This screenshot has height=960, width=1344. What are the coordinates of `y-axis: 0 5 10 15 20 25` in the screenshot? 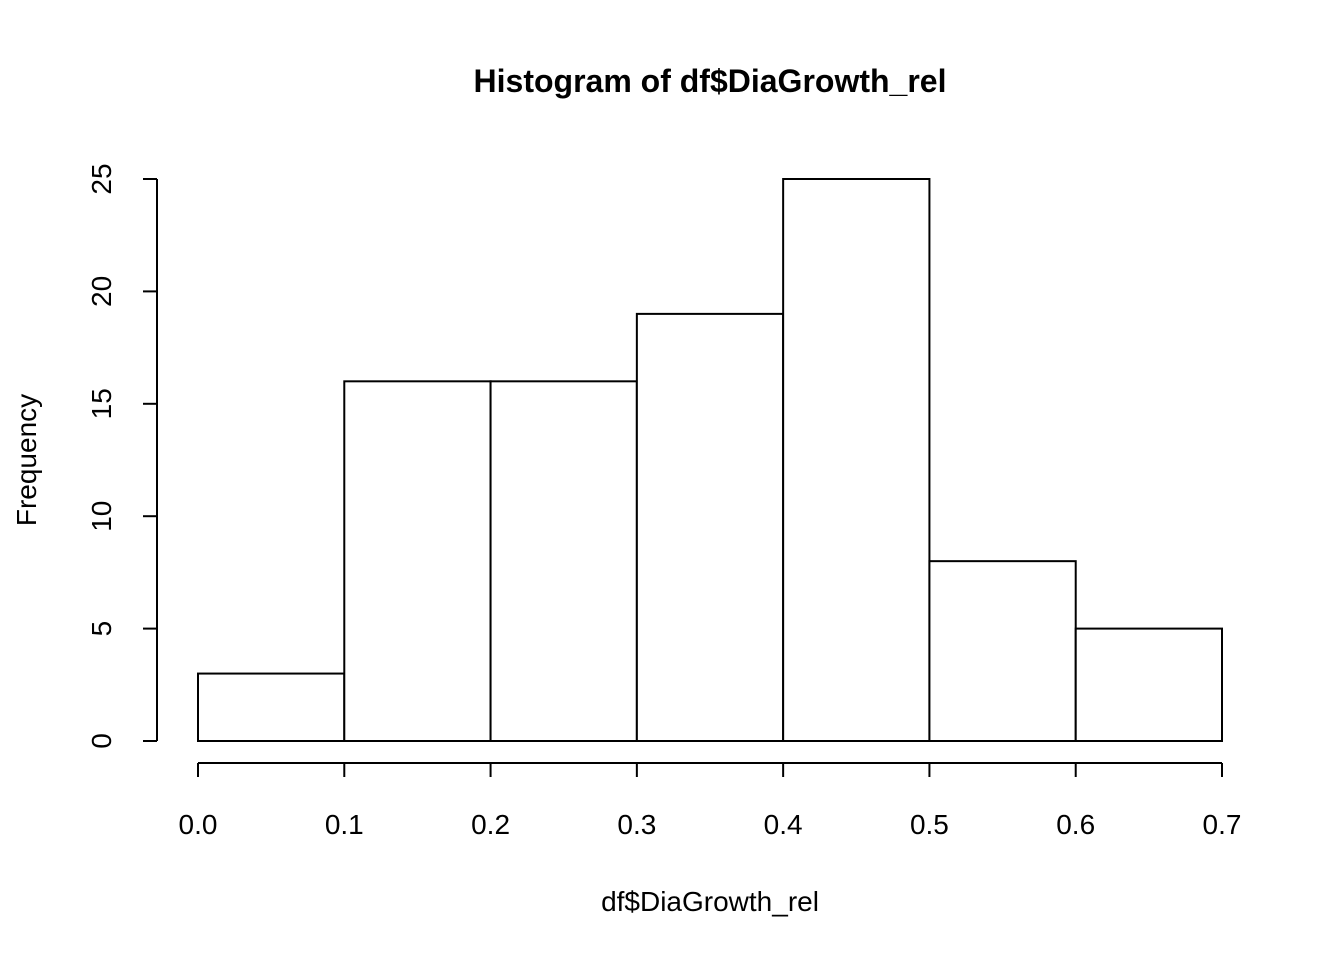 It's located at (122, 456).